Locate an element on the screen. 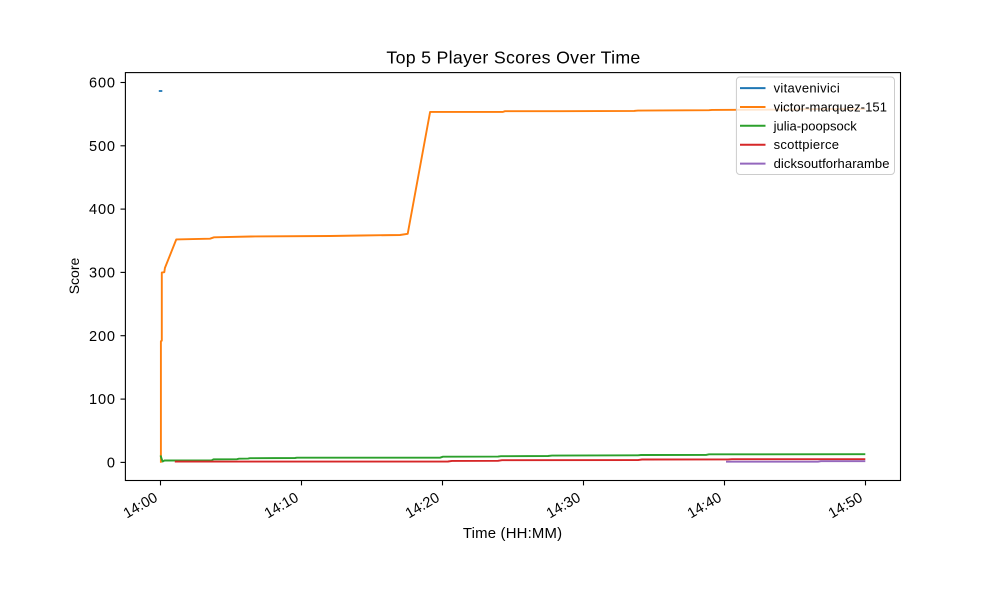 The height and width of the screenshot is (605, 1000). svg-text: Score is located at coordinates (74, 276).